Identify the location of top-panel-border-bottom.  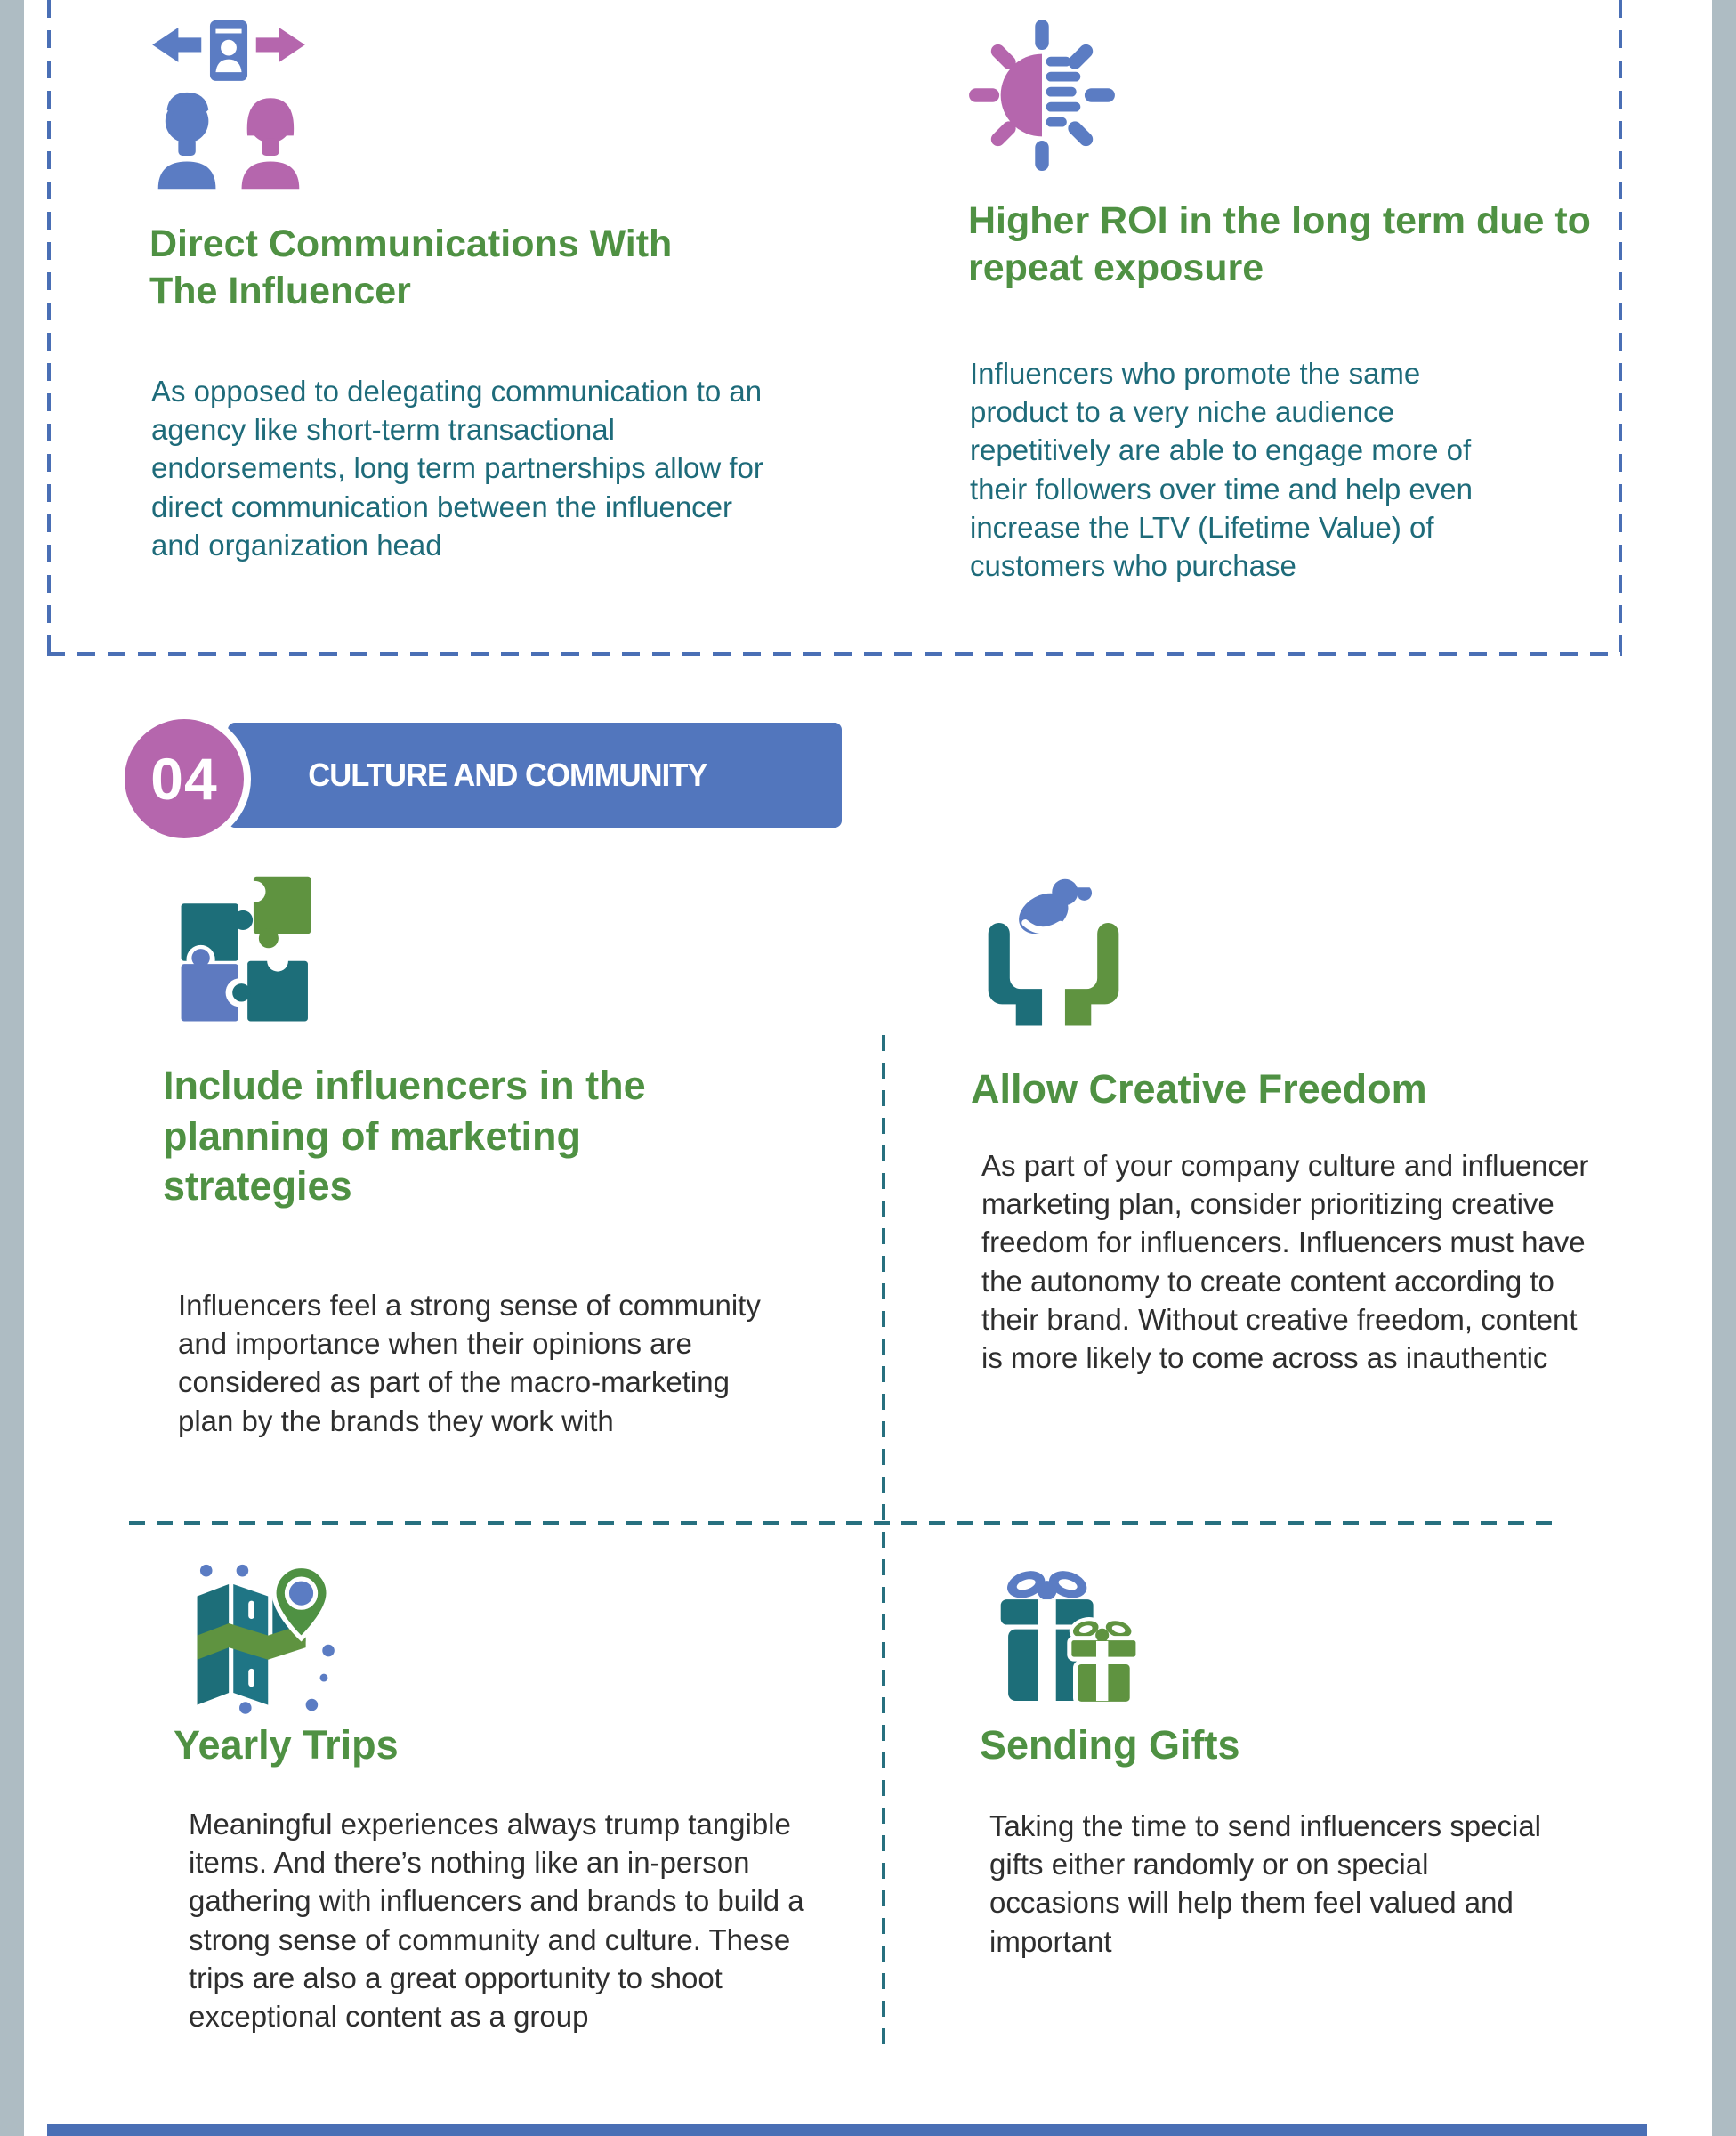
(834, 654).